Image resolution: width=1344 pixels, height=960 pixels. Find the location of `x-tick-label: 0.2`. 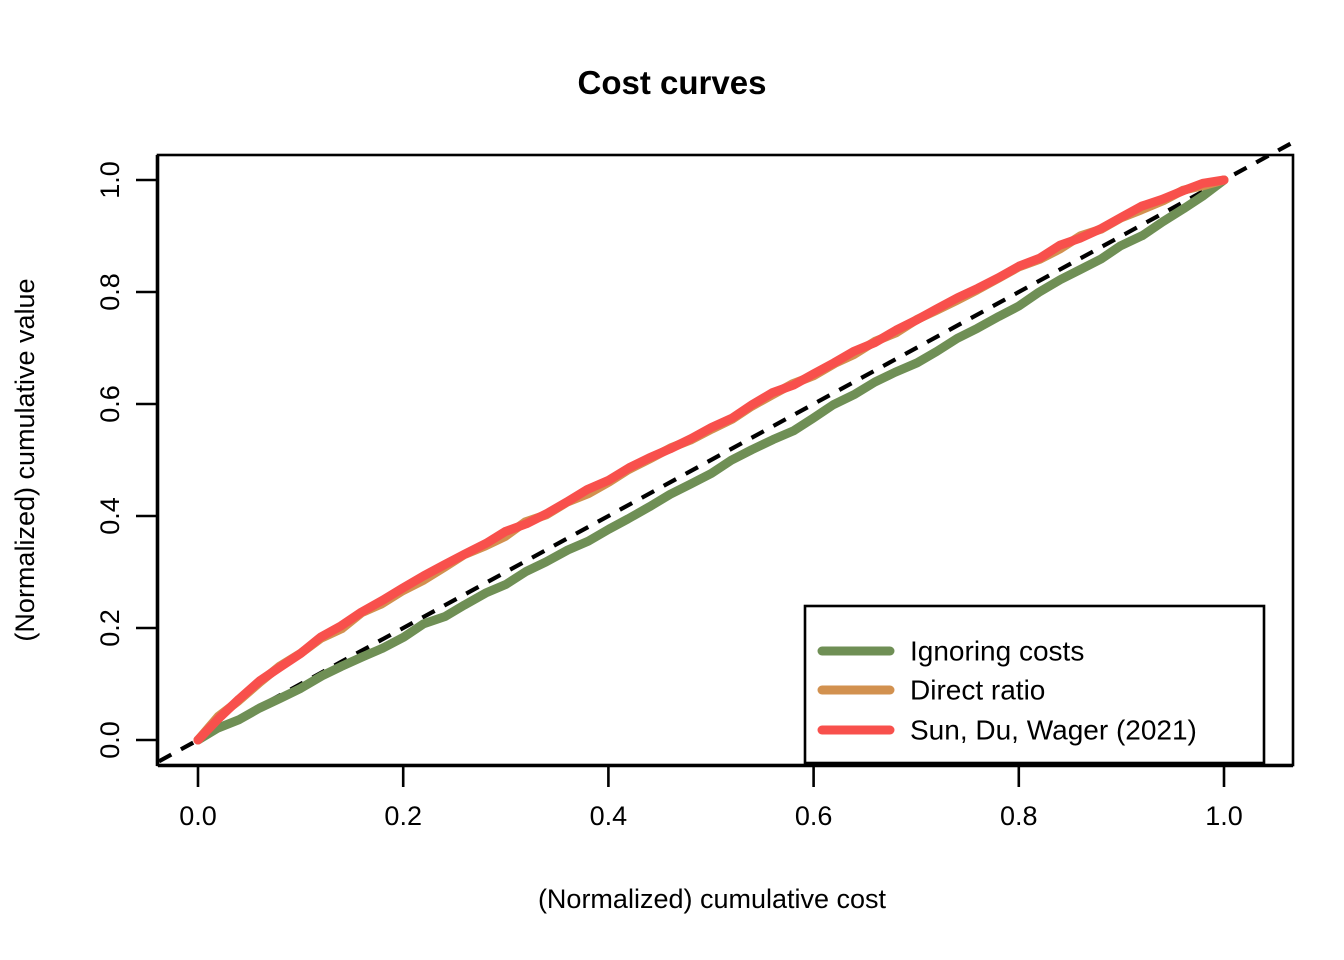

x-tick-label: 0.2 is located at coordinates (403, 816).